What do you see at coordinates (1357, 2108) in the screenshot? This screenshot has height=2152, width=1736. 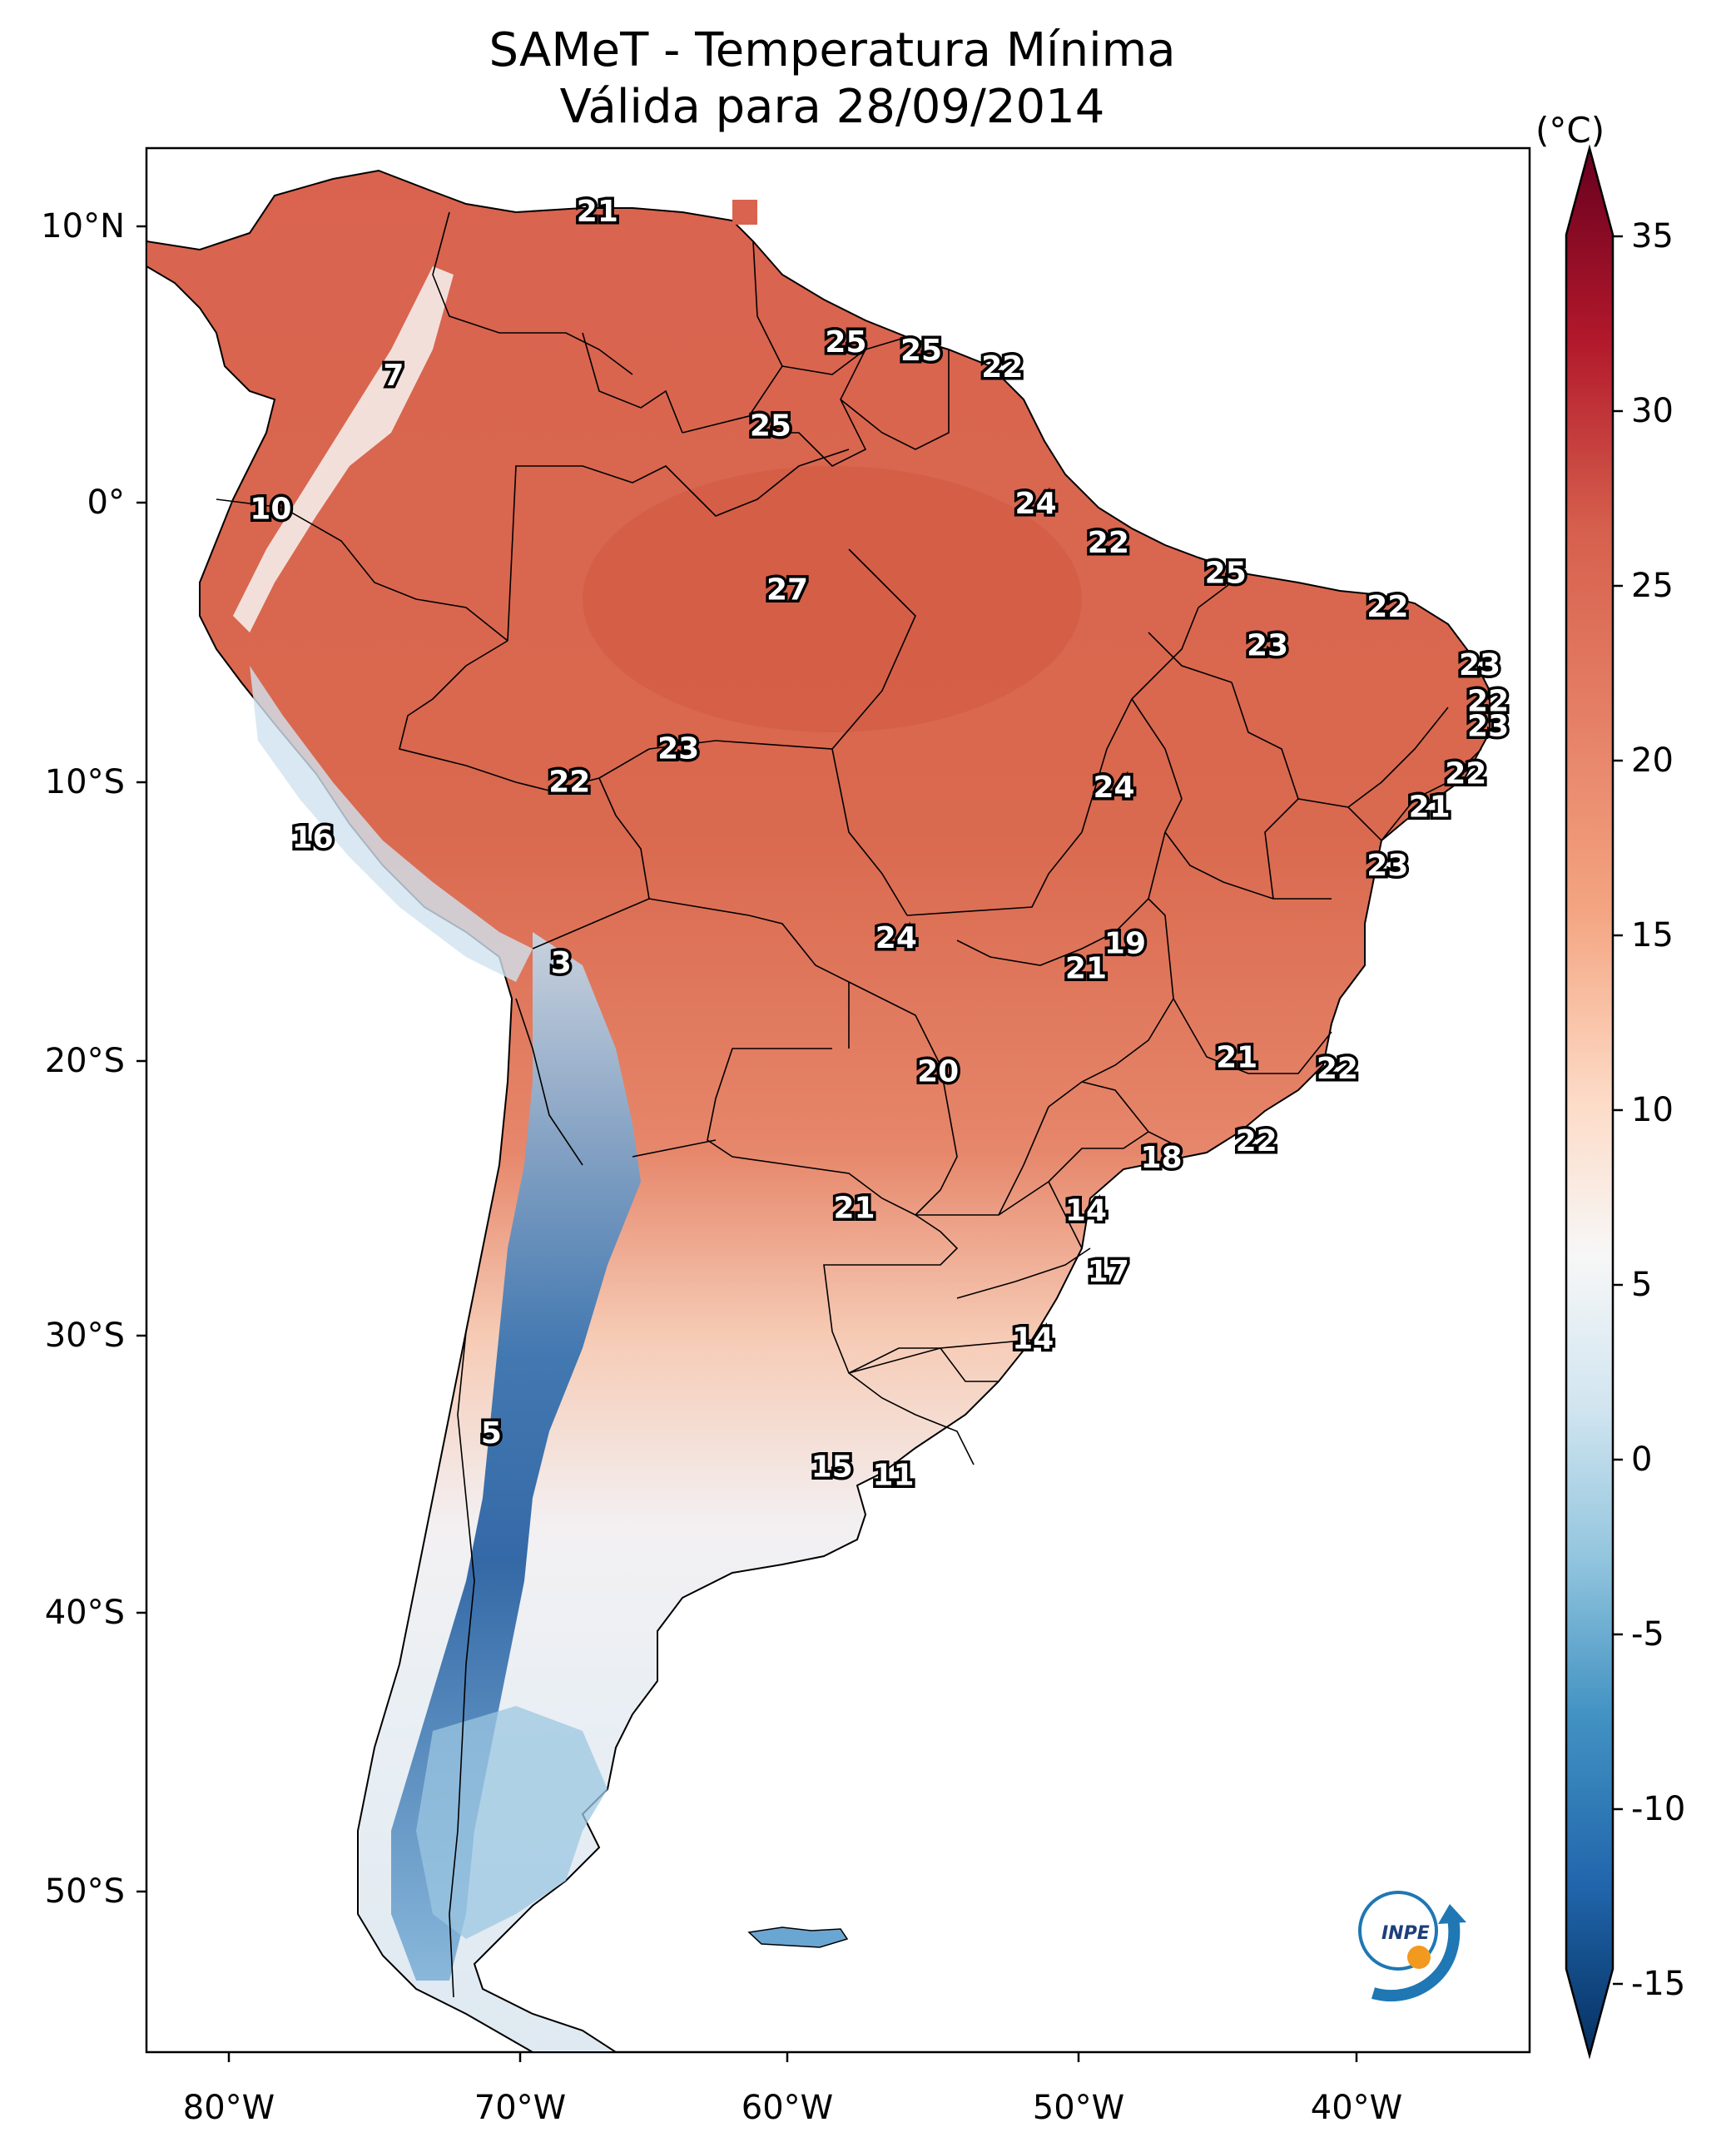 I see `lon-label-40w: 40°W` at bounding box center [1357, 2108].